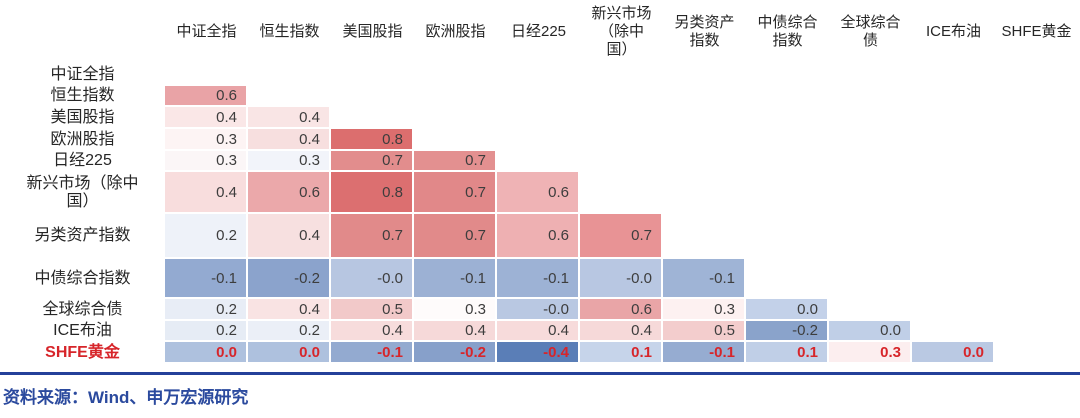 The image size is (1080, 418). What do you see at coordinates (82, 96) in the screenshot?
I see `row-label: 恒生指数` at bounding box center [82, 96].